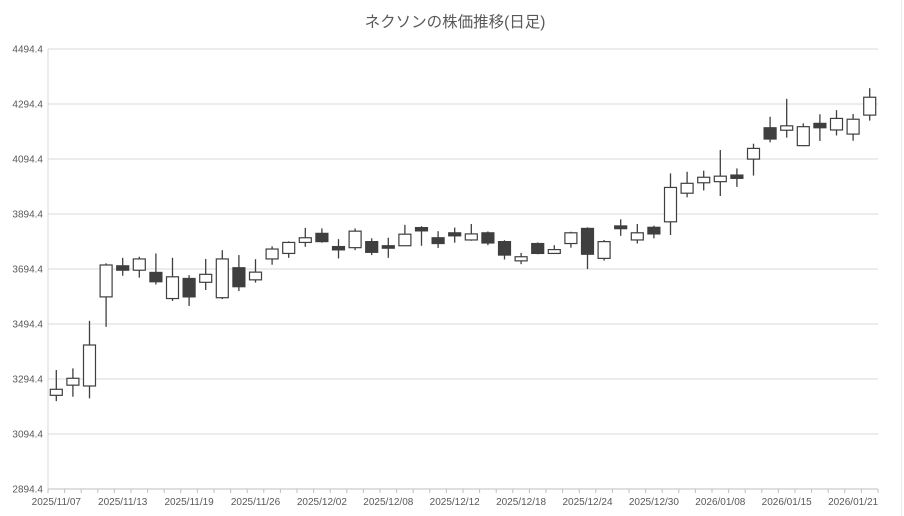 The image size is (904, 516). Describe the element at coordinates (388, 502) in the screenshot. I see `x-axis-tick-label: 2025/12/08` at that location.